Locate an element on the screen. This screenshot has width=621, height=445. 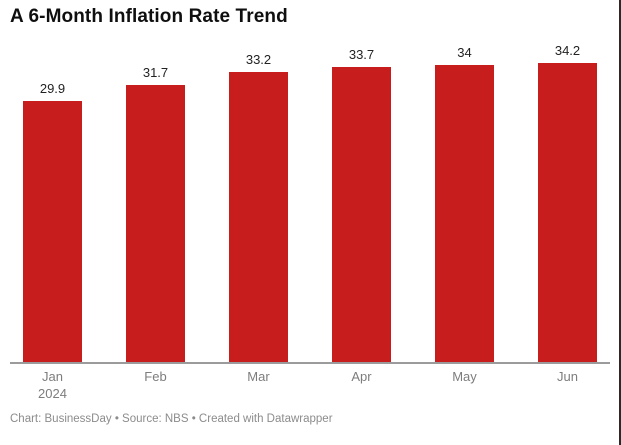
bar-column: 31.7 is located at coordinates (155, 214).